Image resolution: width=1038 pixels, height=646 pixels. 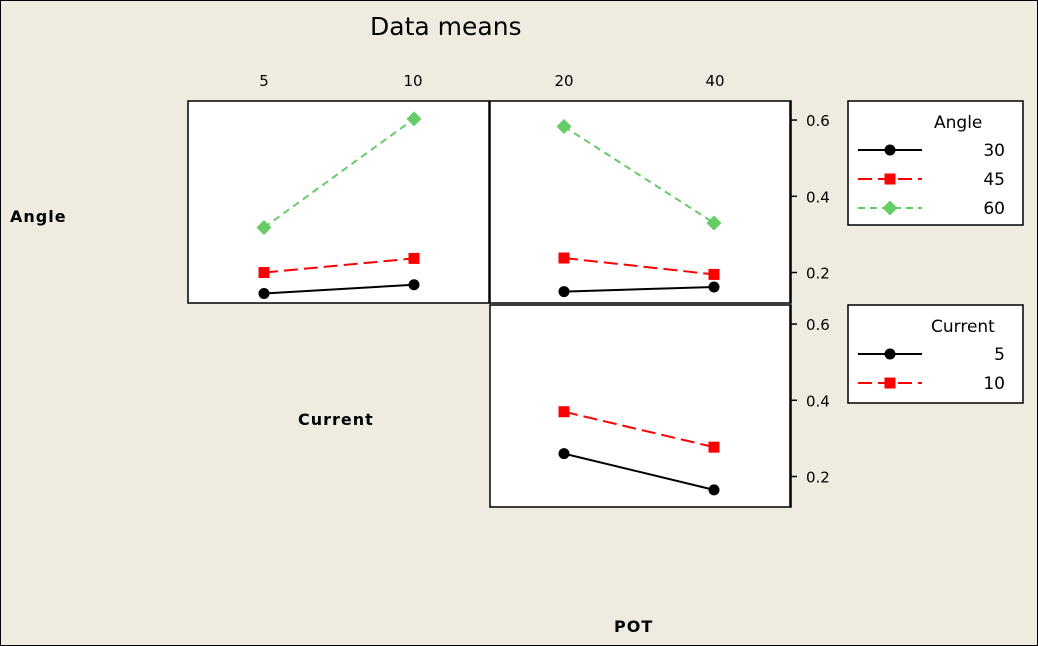 What do you see at coordinates (639, 266) in the screenshot?
I see `panel-1-series-45-line` at bounding box center [639, 266].